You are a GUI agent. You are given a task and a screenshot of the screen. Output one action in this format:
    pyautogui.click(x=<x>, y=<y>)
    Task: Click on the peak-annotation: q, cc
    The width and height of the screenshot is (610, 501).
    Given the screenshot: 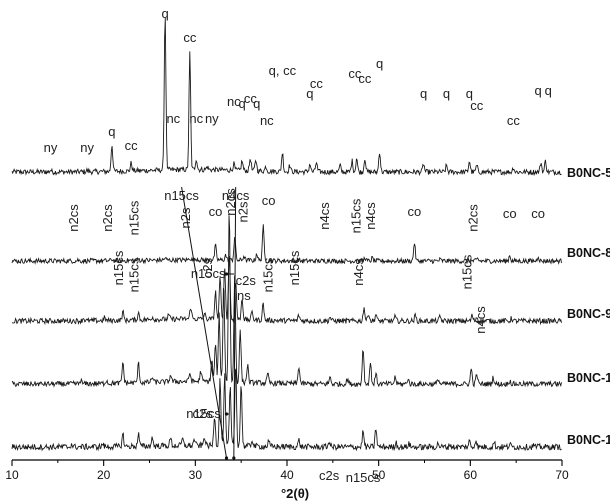 What is the action you would take?
    pyautogui.click(x=283, y=70)
    